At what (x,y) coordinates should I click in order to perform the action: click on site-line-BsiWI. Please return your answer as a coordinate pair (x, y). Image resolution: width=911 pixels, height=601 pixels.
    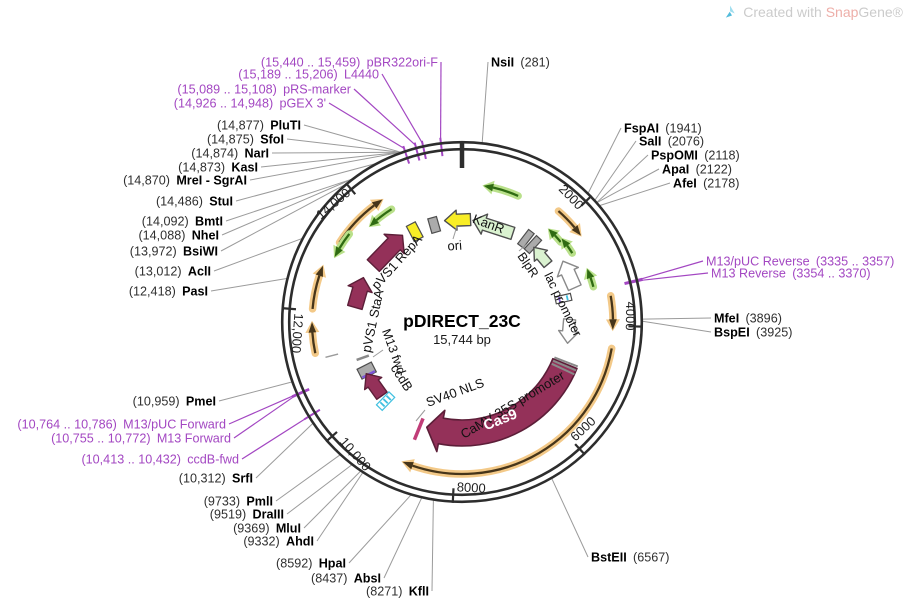
    Looking at the image, I should click on (282, 218).